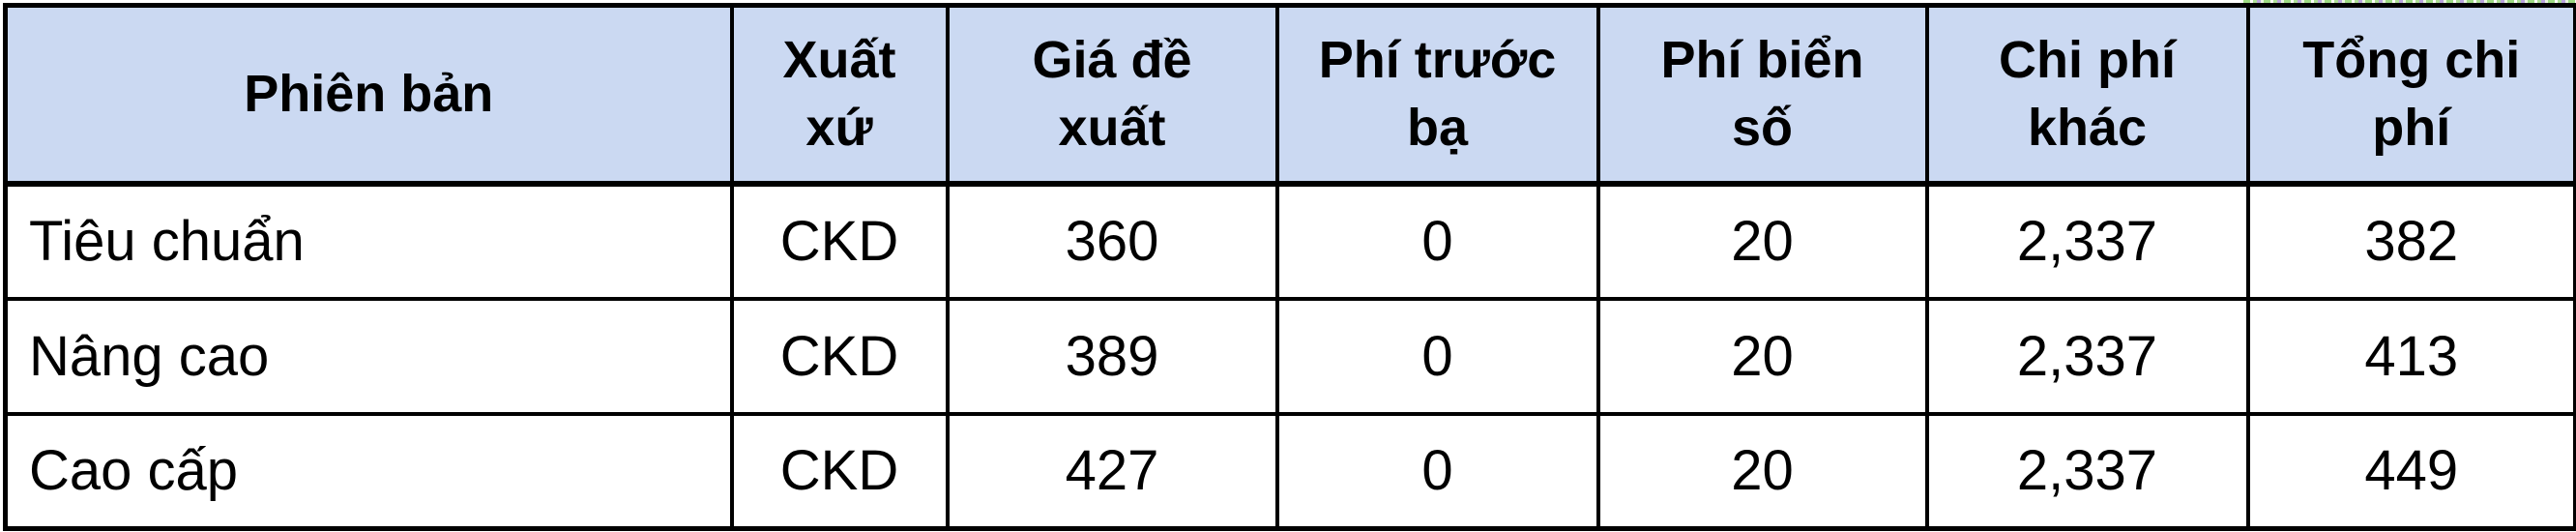  Describe the element at coordinates (2410, 471) in the screenshot. I see `cell-total: 449` at that location.